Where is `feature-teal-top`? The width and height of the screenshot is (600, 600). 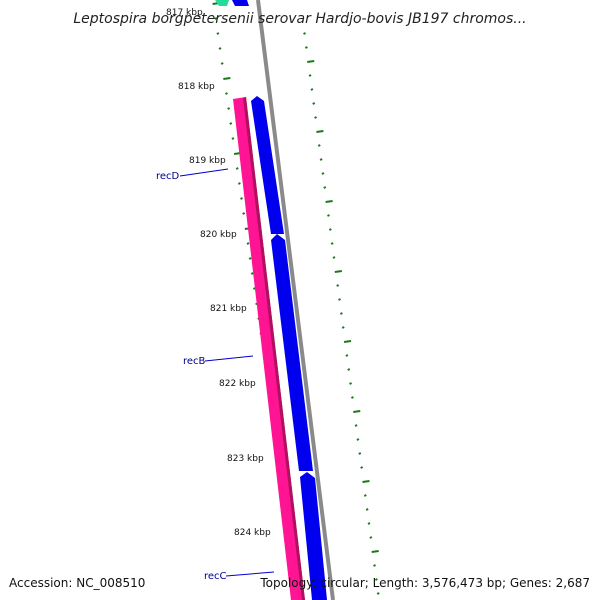
feature-teal-top is located at coordinates (222, 3).